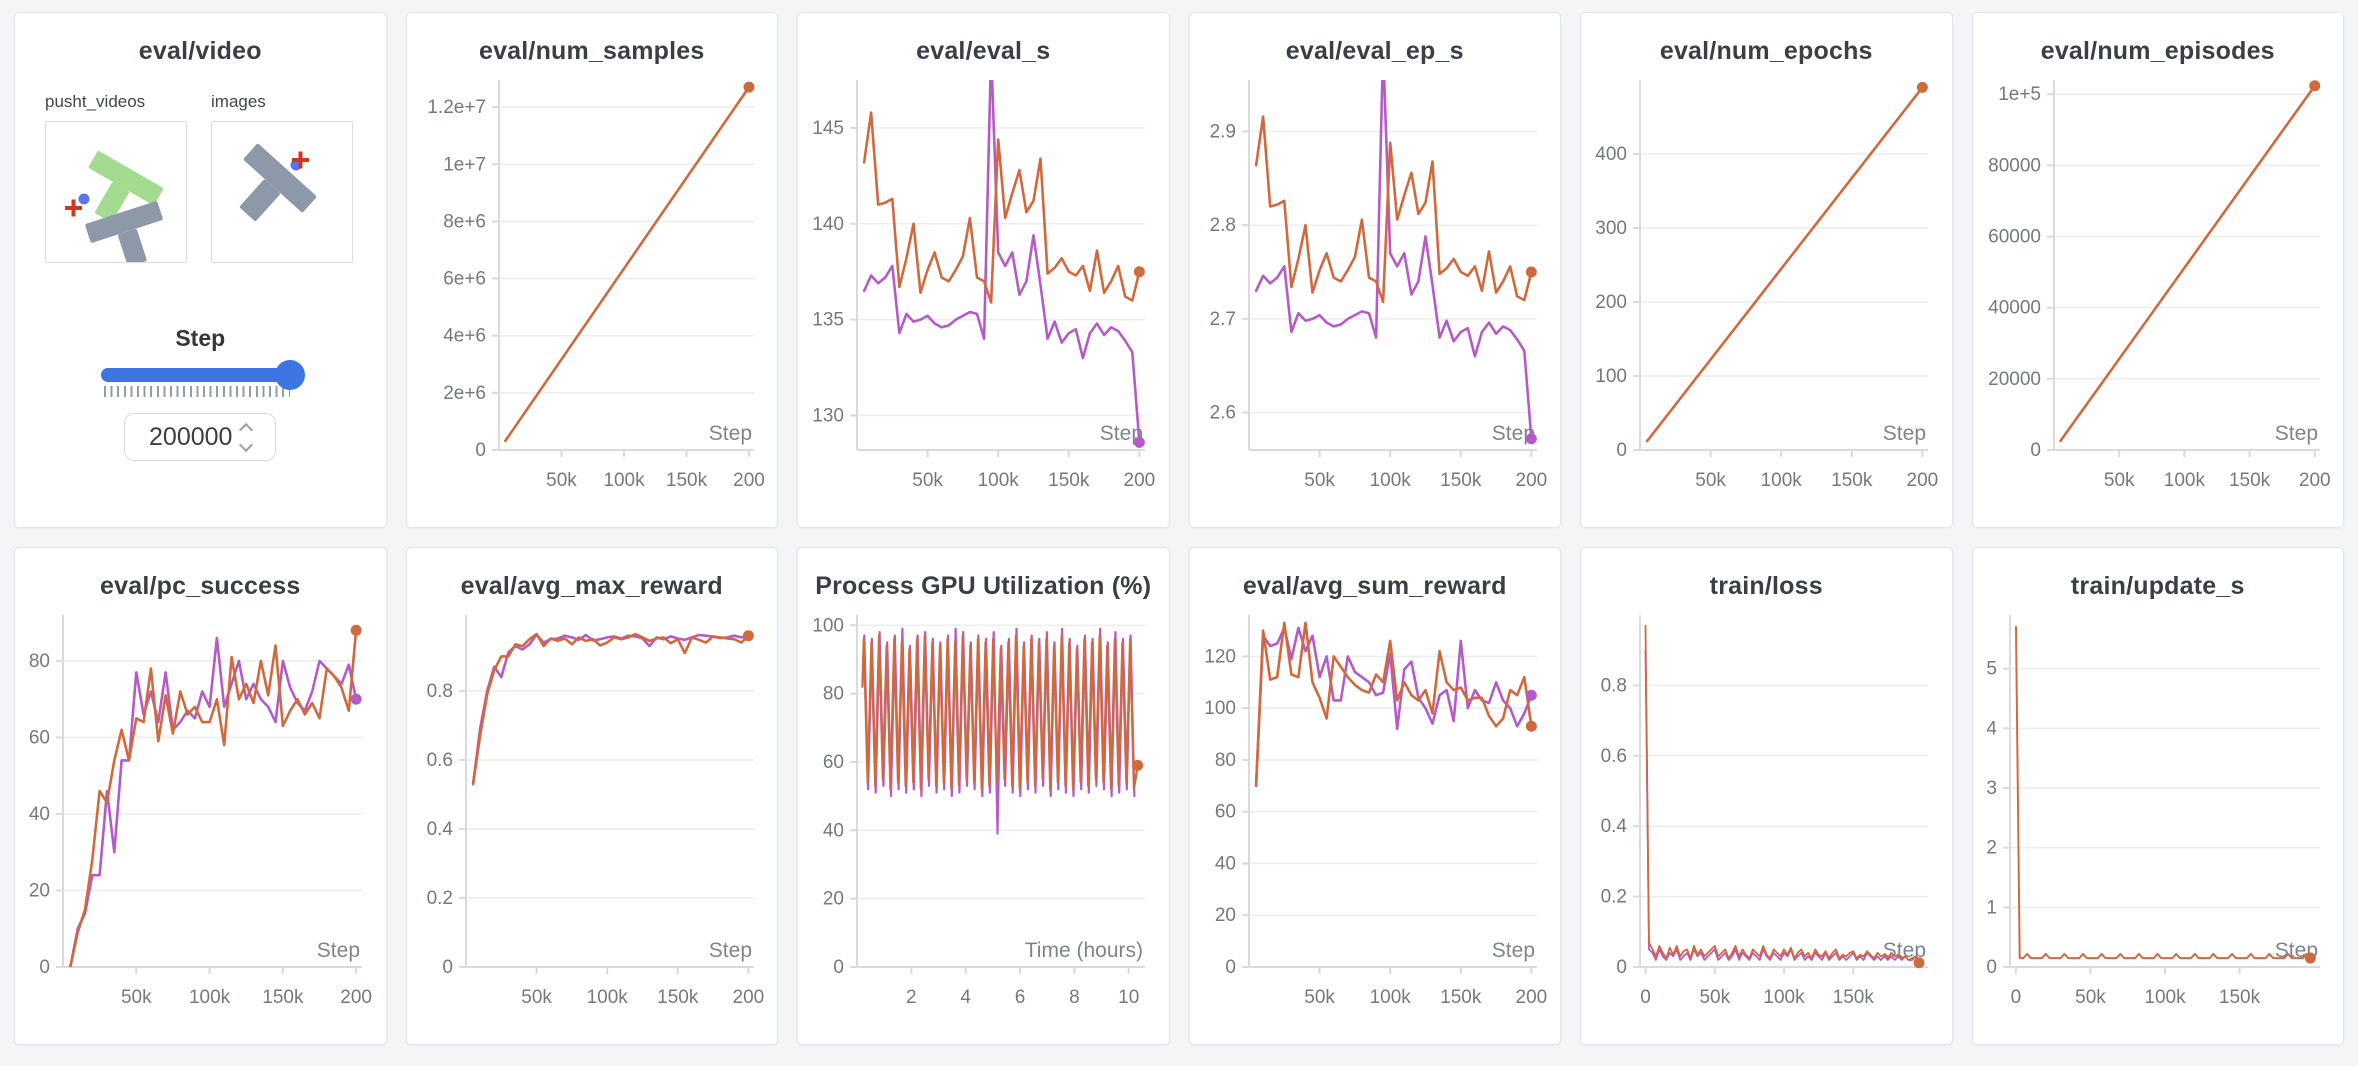 This screenshot has width=2358, height=1066. Describe the element at coordinates (116, 194) in the screenshot. I see `pusht-videos-thumbnail` at that location.